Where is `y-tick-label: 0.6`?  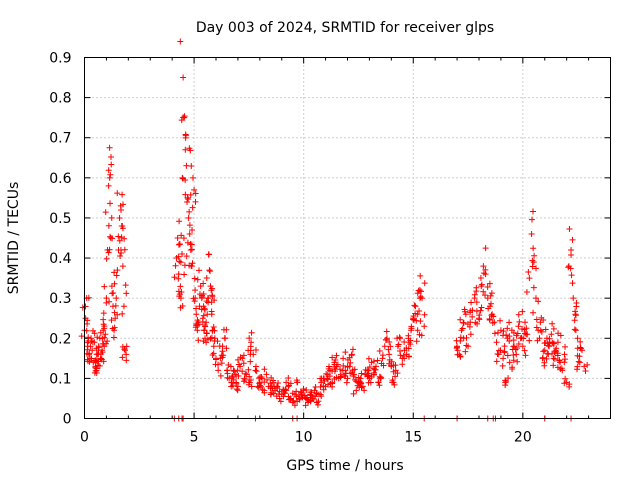
y-tick-label: 0.6 is located at coordinates (60, 179).